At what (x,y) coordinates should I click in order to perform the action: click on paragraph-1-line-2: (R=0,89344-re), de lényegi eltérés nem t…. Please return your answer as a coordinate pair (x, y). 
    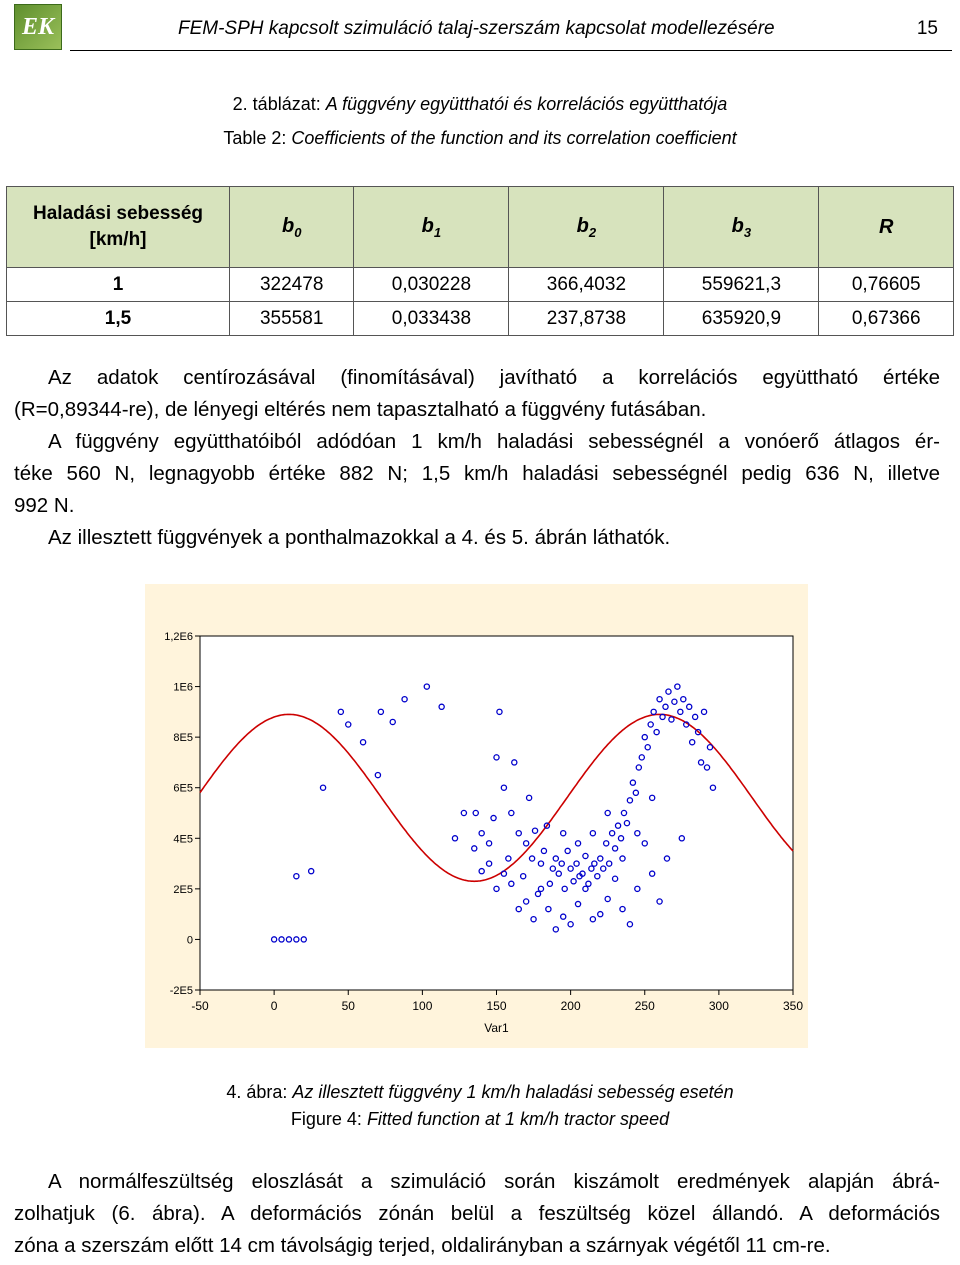
    Looking at the image, I should click on (360, 409).